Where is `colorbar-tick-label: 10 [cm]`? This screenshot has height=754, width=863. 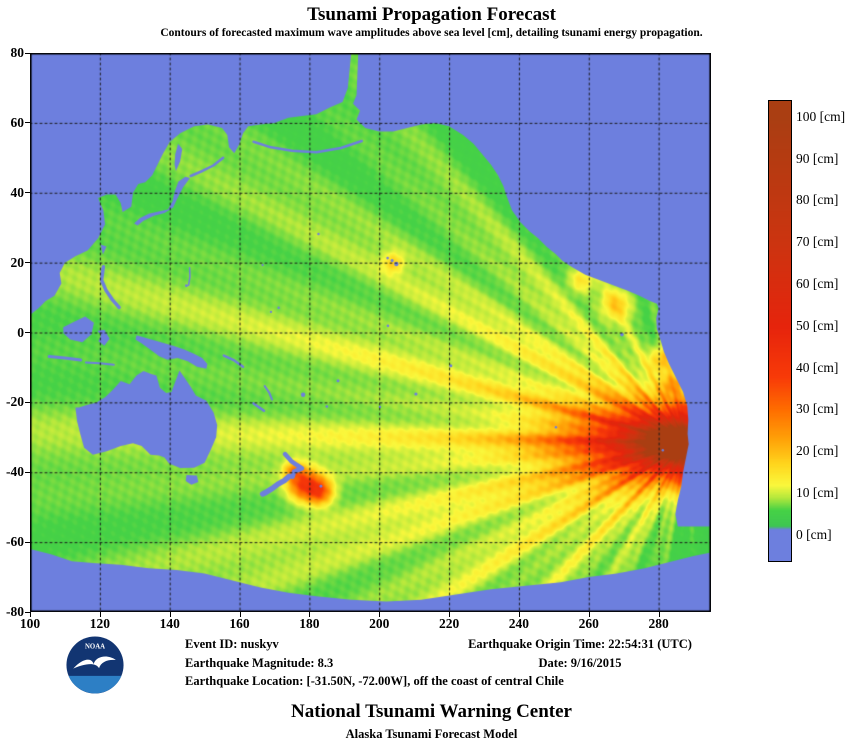 colorbar-tick-label: 10 [cm] is located at coordinates (817, 493).